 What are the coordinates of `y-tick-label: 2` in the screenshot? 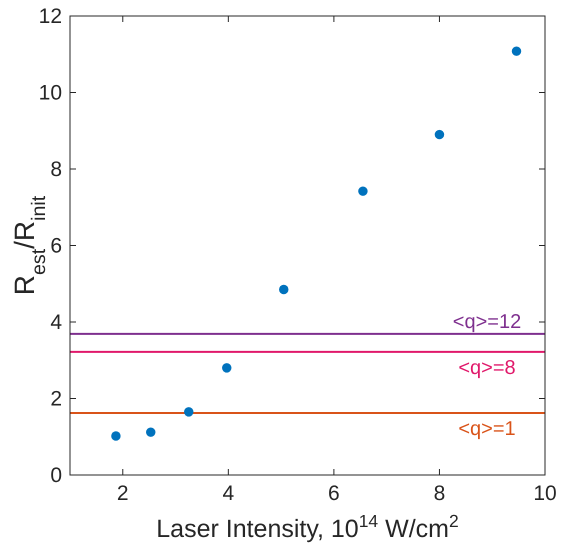 It's located at (56, 399).